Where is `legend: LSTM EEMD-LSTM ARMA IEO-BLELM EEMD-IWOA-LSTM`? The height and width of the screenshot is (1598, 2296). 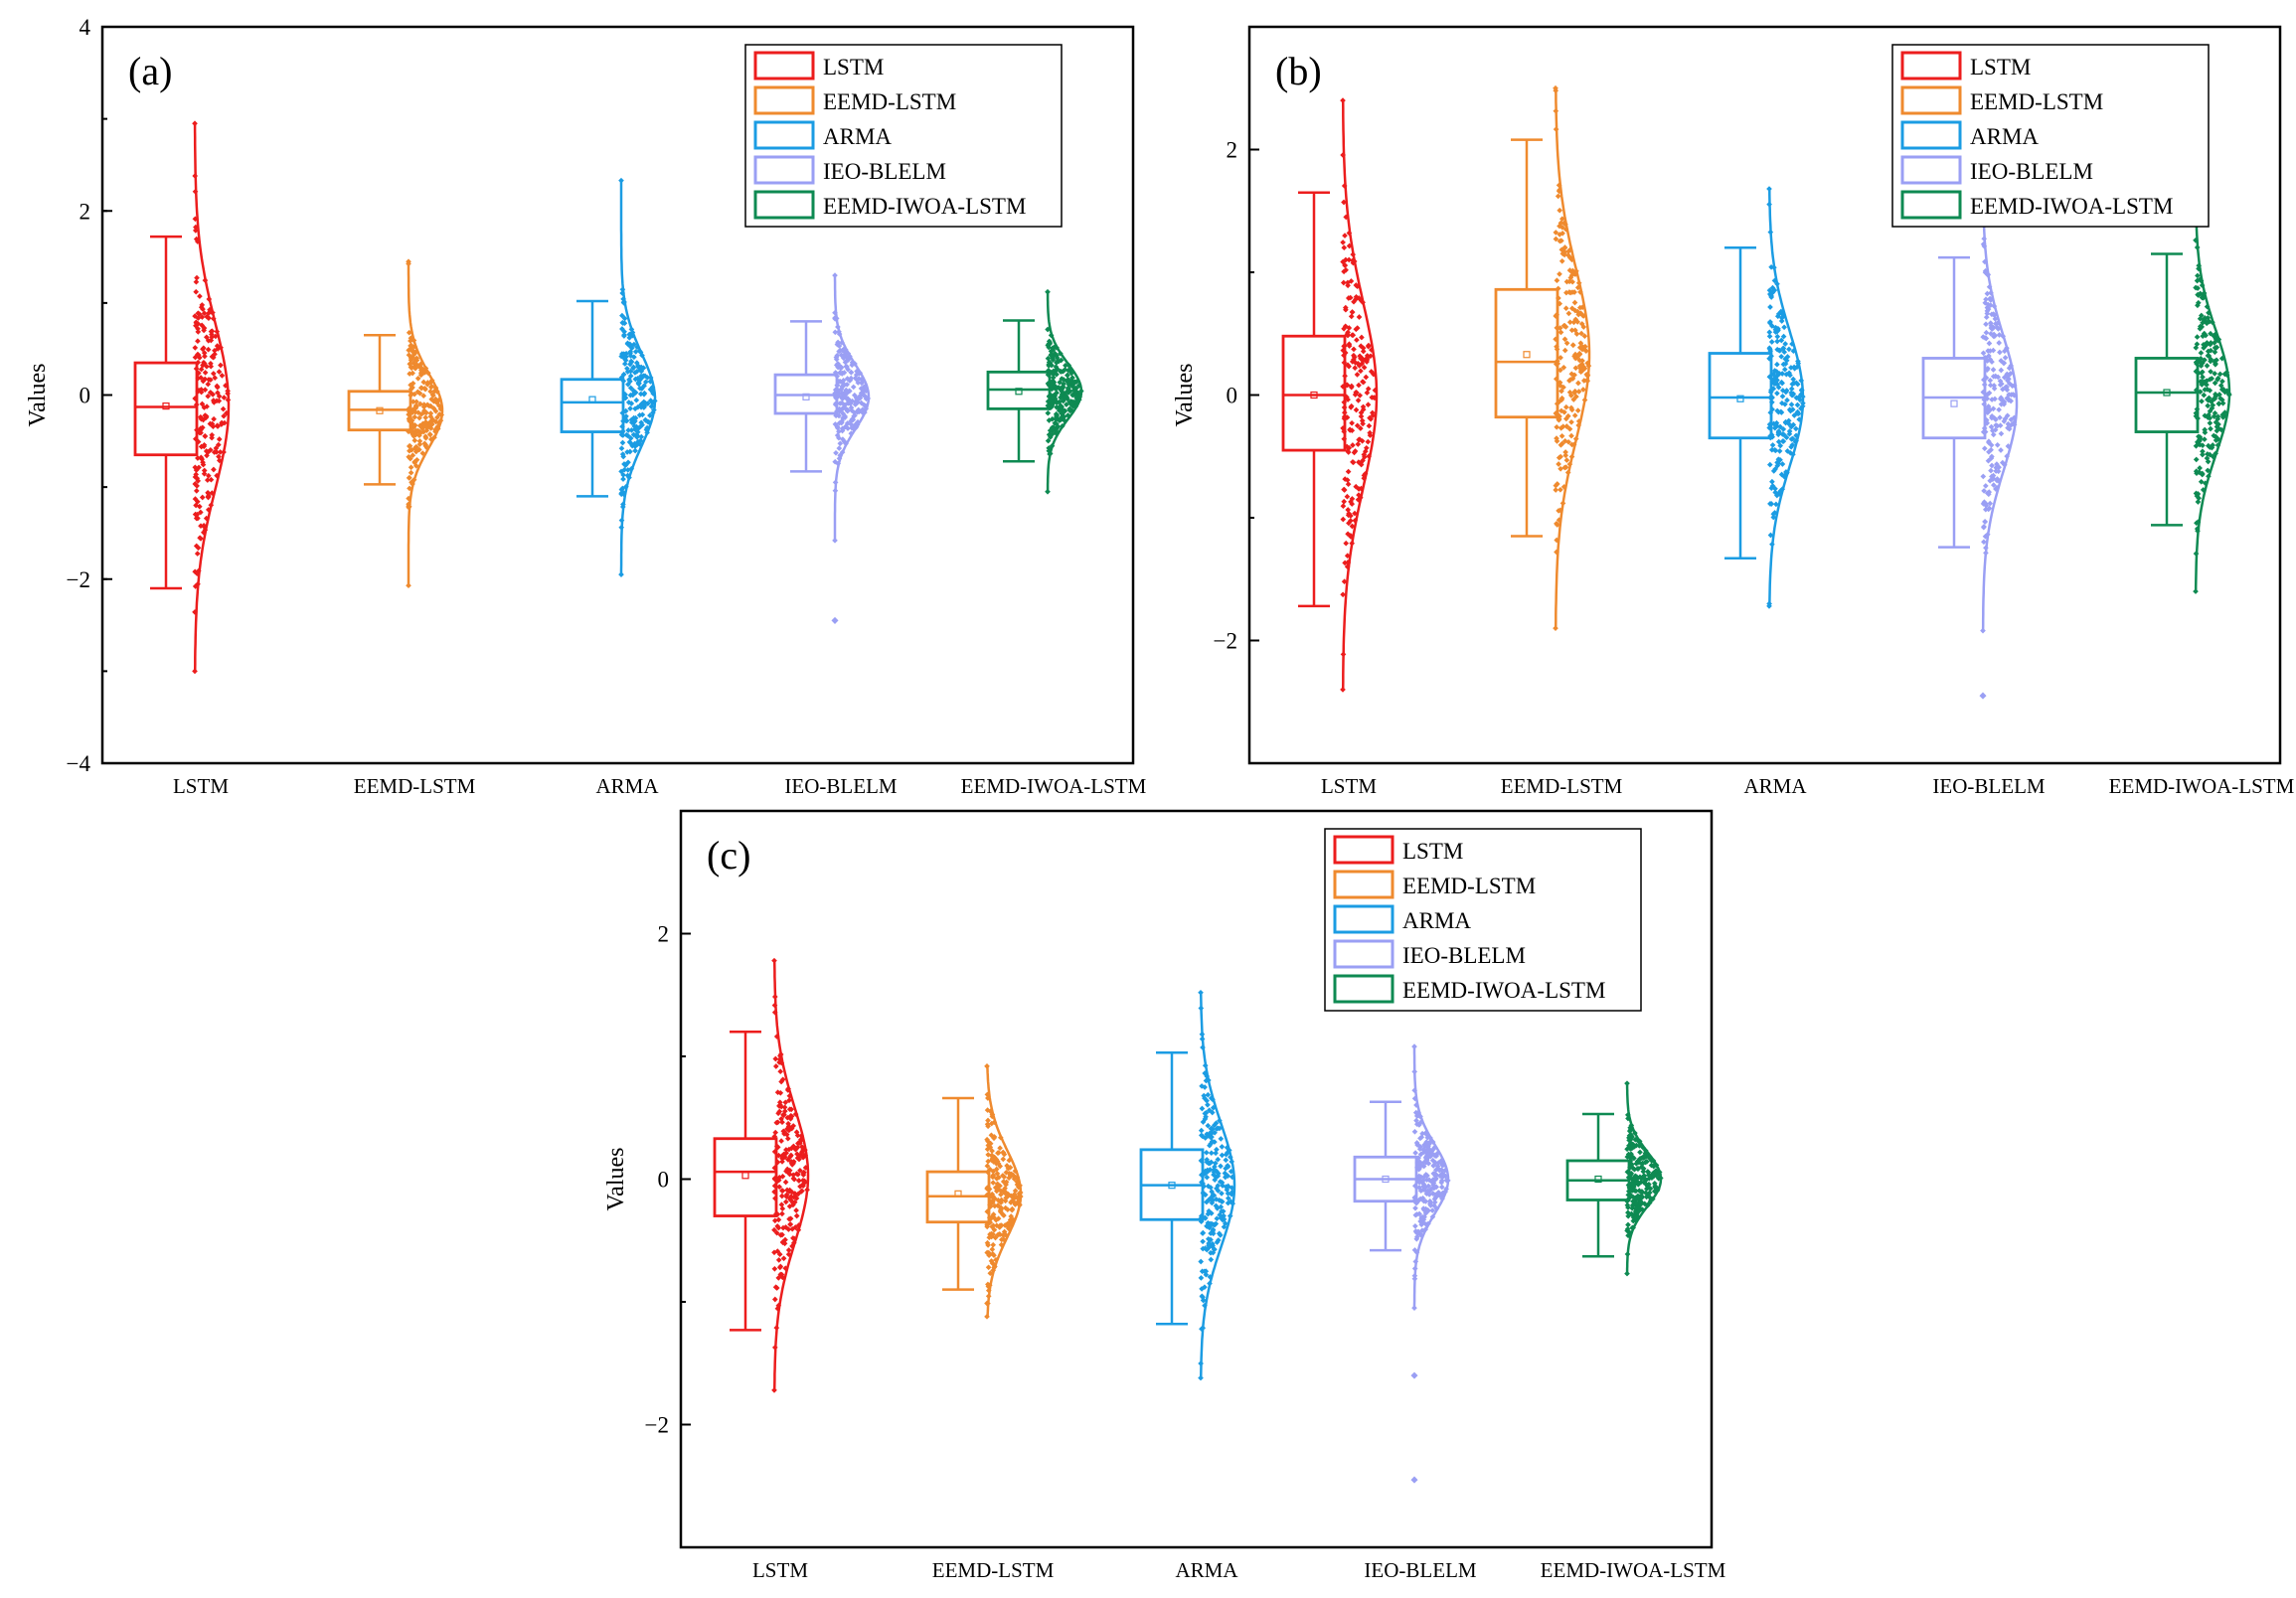
legend: LSTM EEMD-LSTM ARMA IEO-BLELM EEMD-IWOA-LSTM is located at coordinates (903, 136).